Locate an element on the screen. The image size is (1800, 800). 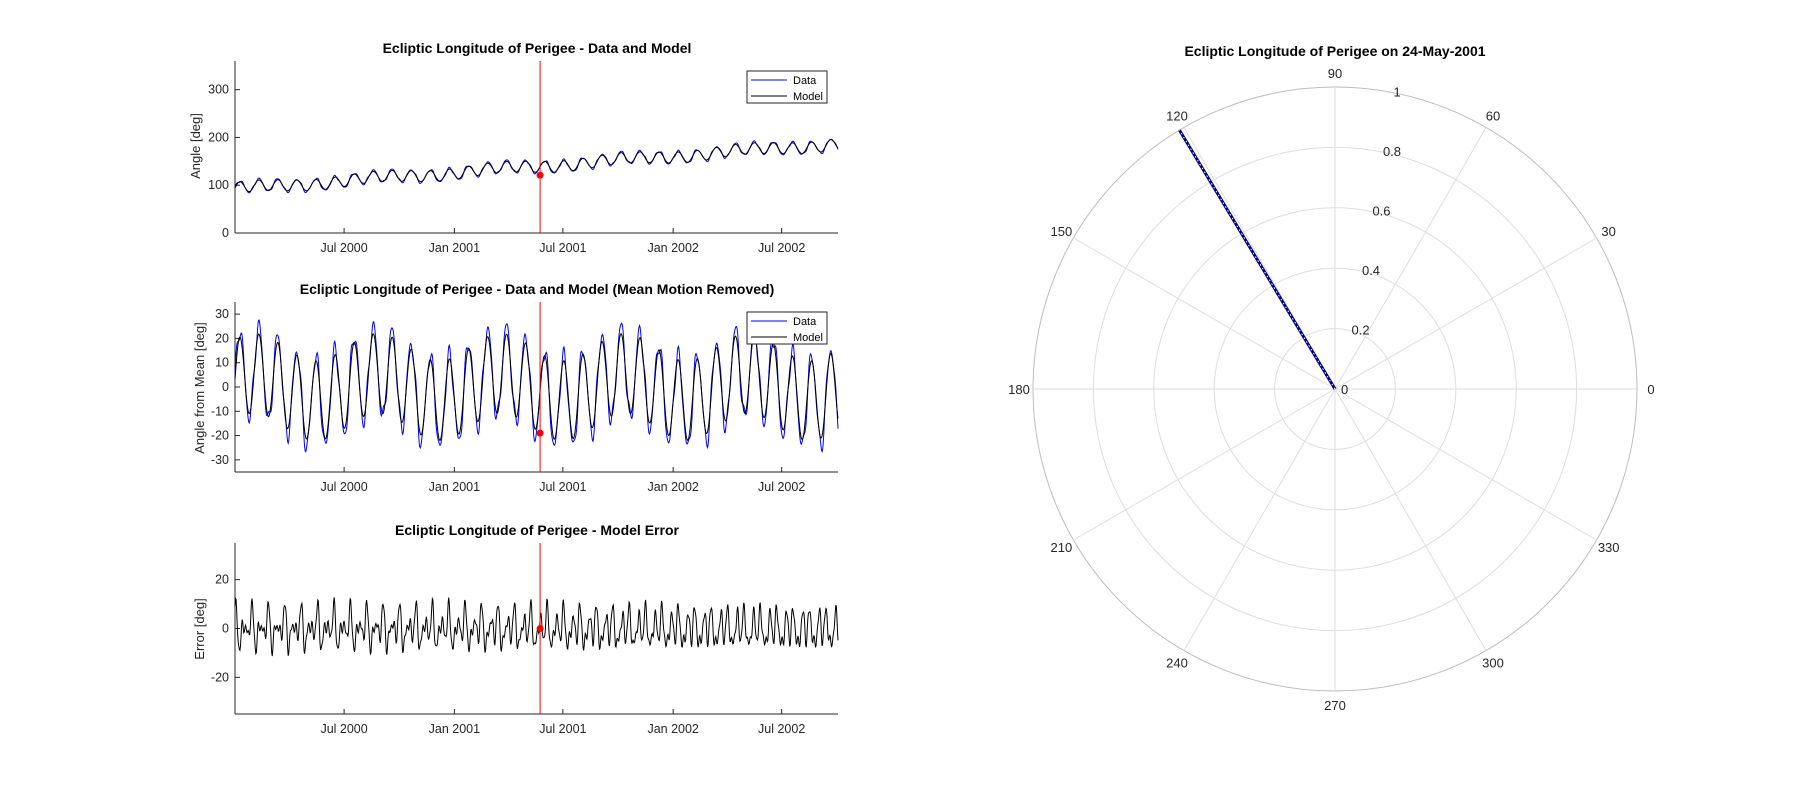
r-tick-label: 0.8 is located at coordinates (1392, 151).